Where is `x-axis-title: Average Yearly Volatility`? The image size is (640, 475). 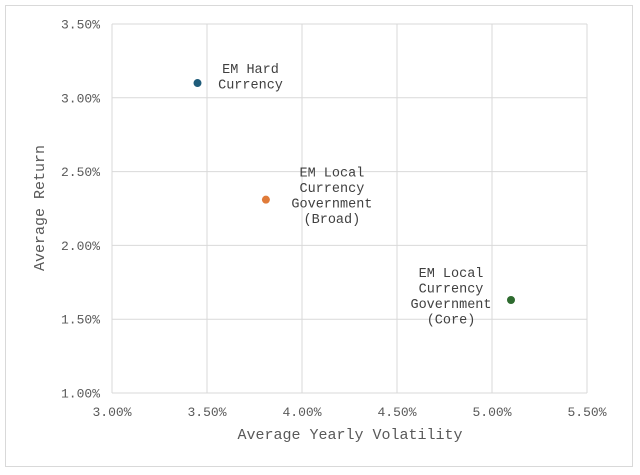
x-axis-title: Average Yearly Volatility is located at coordinates (349, 435).